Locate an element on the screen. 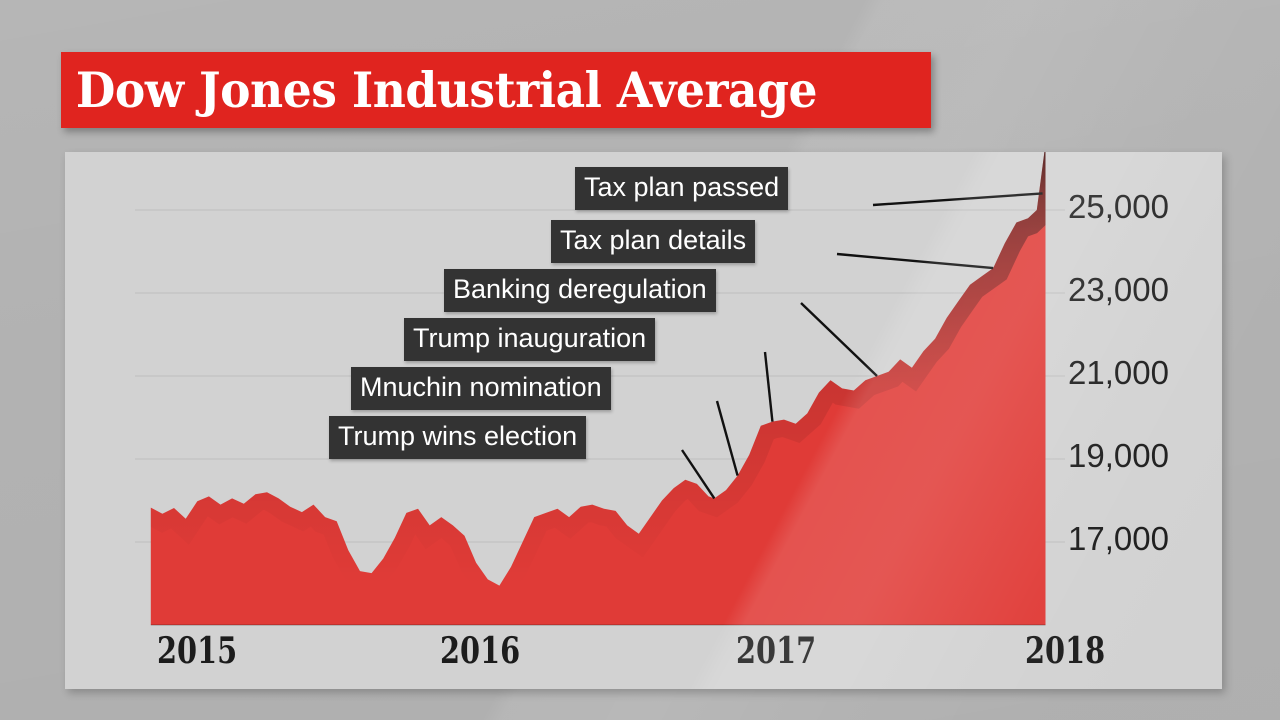 This screenshot has height=720, width=1280. x-tick-label-2017: 2017 is located at coordinates (776, 651).